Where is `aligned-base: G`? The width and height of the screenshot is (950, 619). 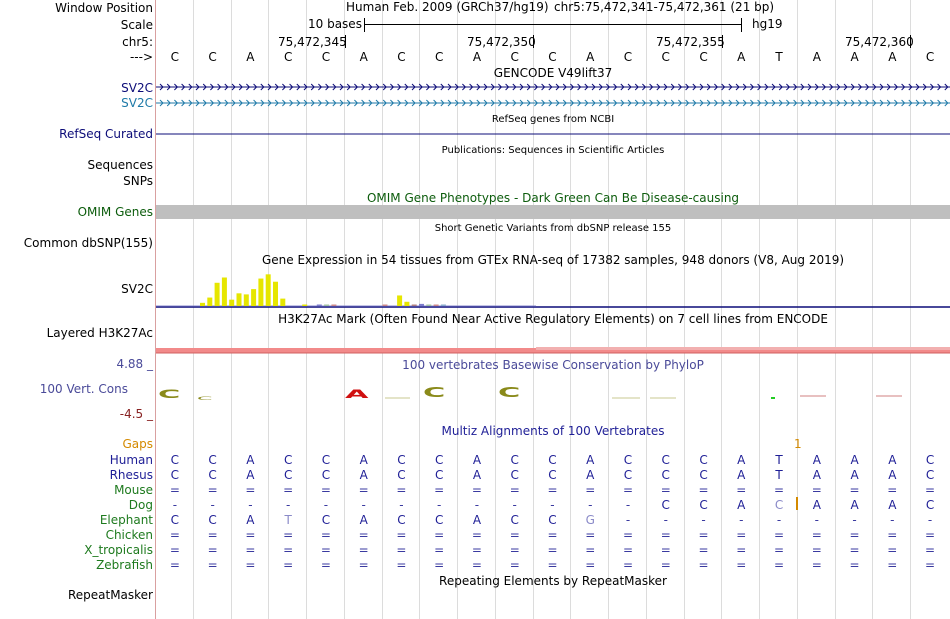 aligned-base: G is located at coordinates (590, 520).